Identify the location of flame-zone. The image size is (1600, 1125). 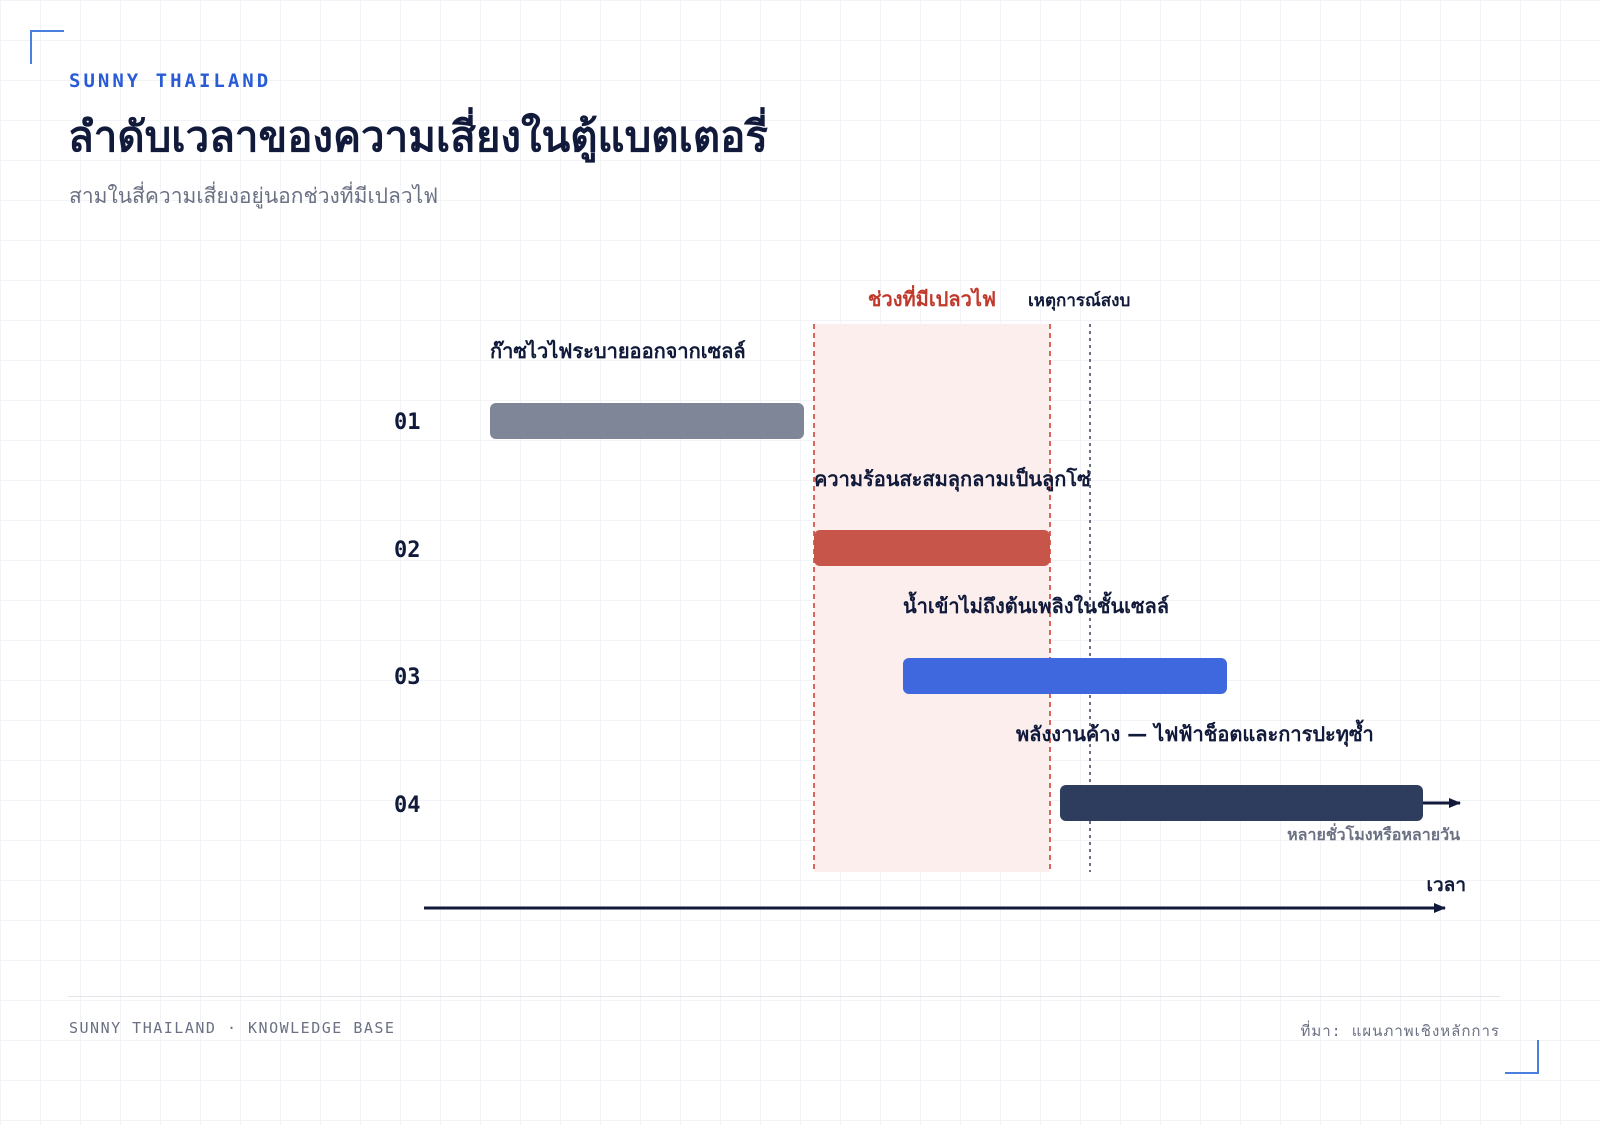
(932, 598).